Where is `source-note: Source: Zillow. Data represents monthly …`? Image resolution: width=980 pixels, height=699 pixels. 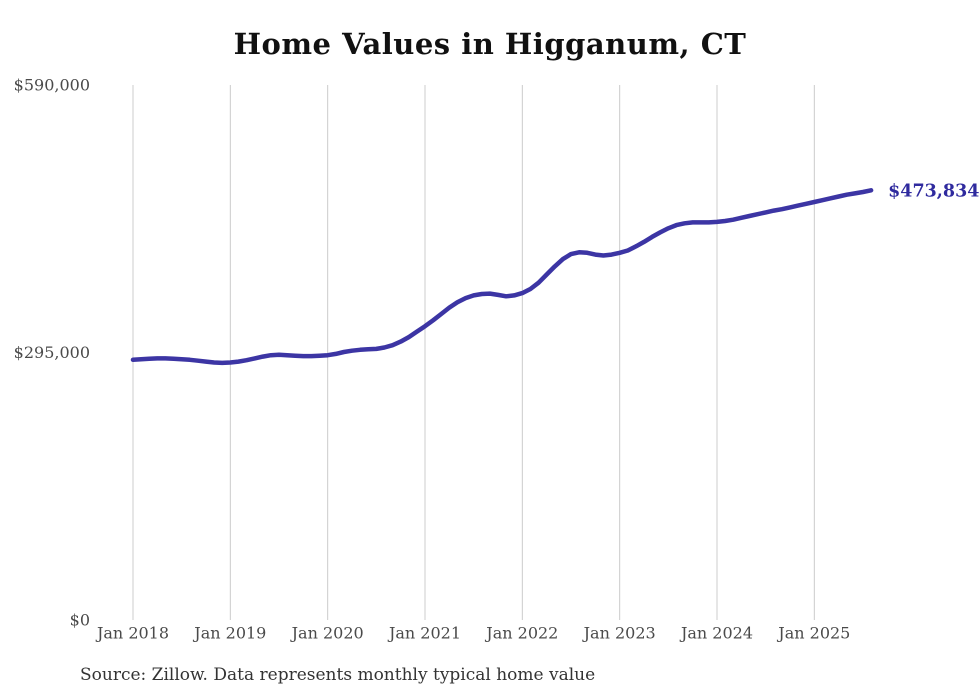 source-note: Source: Zillow. Data represents monthly … is located at coordinates (338, 675).